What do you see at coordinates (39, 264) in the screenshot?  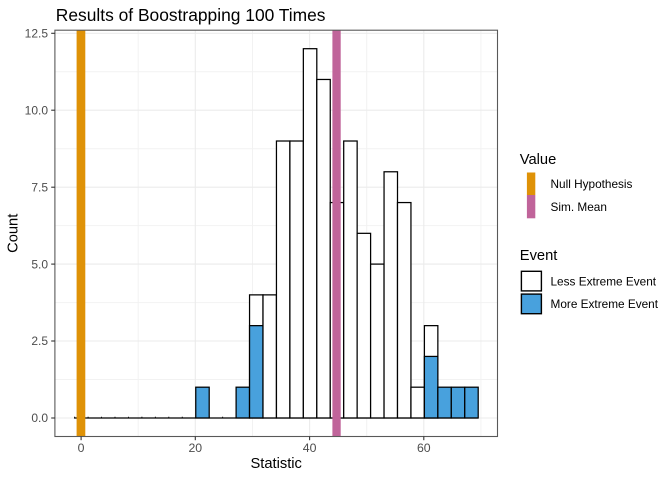 I see `svg-text: 5.0` at bounding box center [39, 264].